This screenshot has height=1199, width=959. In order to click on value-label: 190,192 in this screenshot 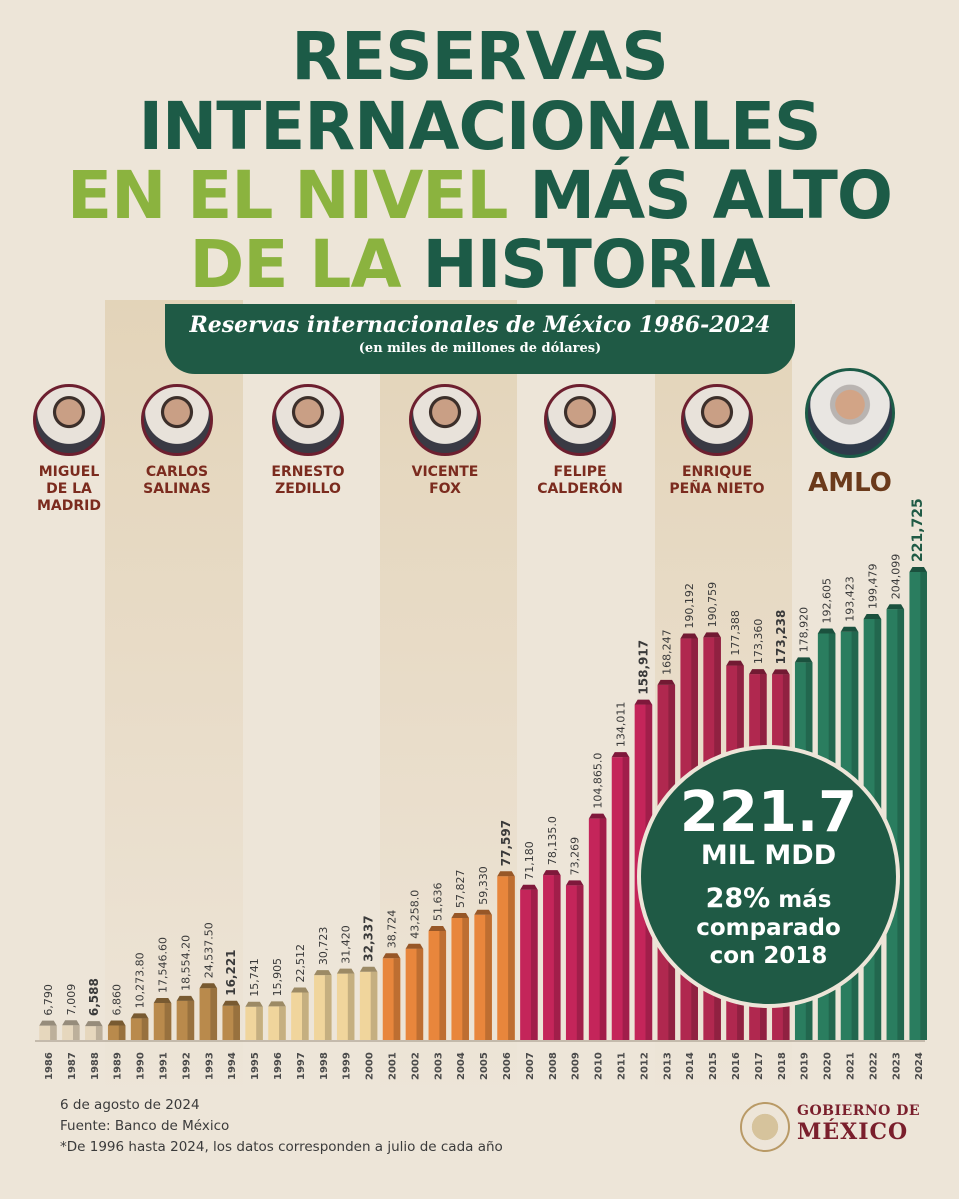, I will do `click(689, 606)`.